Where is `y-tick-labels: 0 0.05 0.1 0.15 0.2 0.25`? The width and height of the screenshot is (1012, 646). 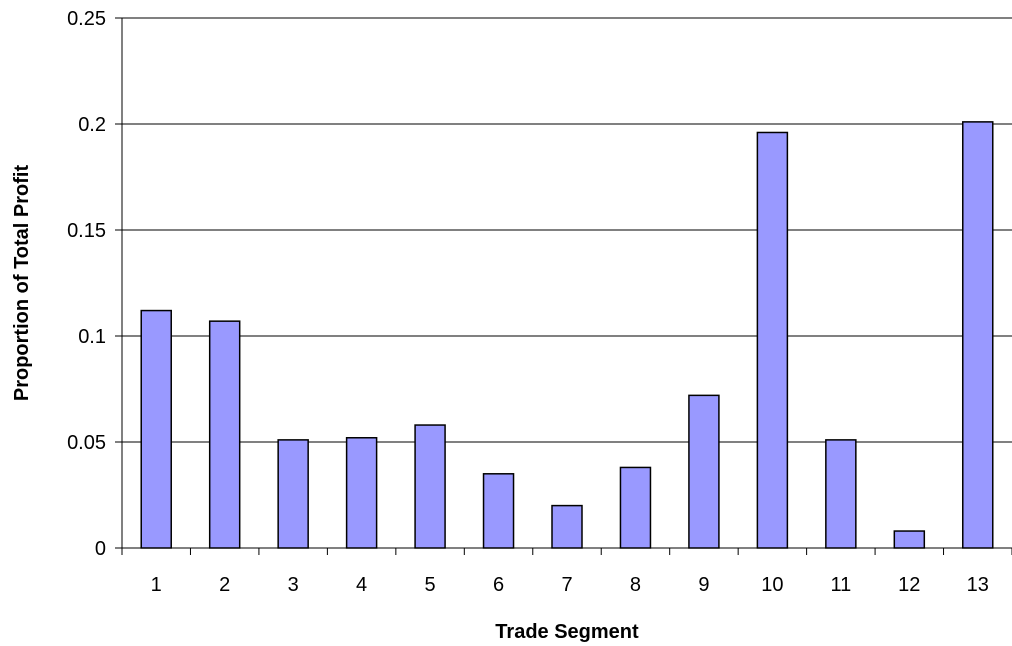
y-tick-labels: 0 0.05 0.1 0.15 0.2 0.25 is located at coordinates (86, 284).